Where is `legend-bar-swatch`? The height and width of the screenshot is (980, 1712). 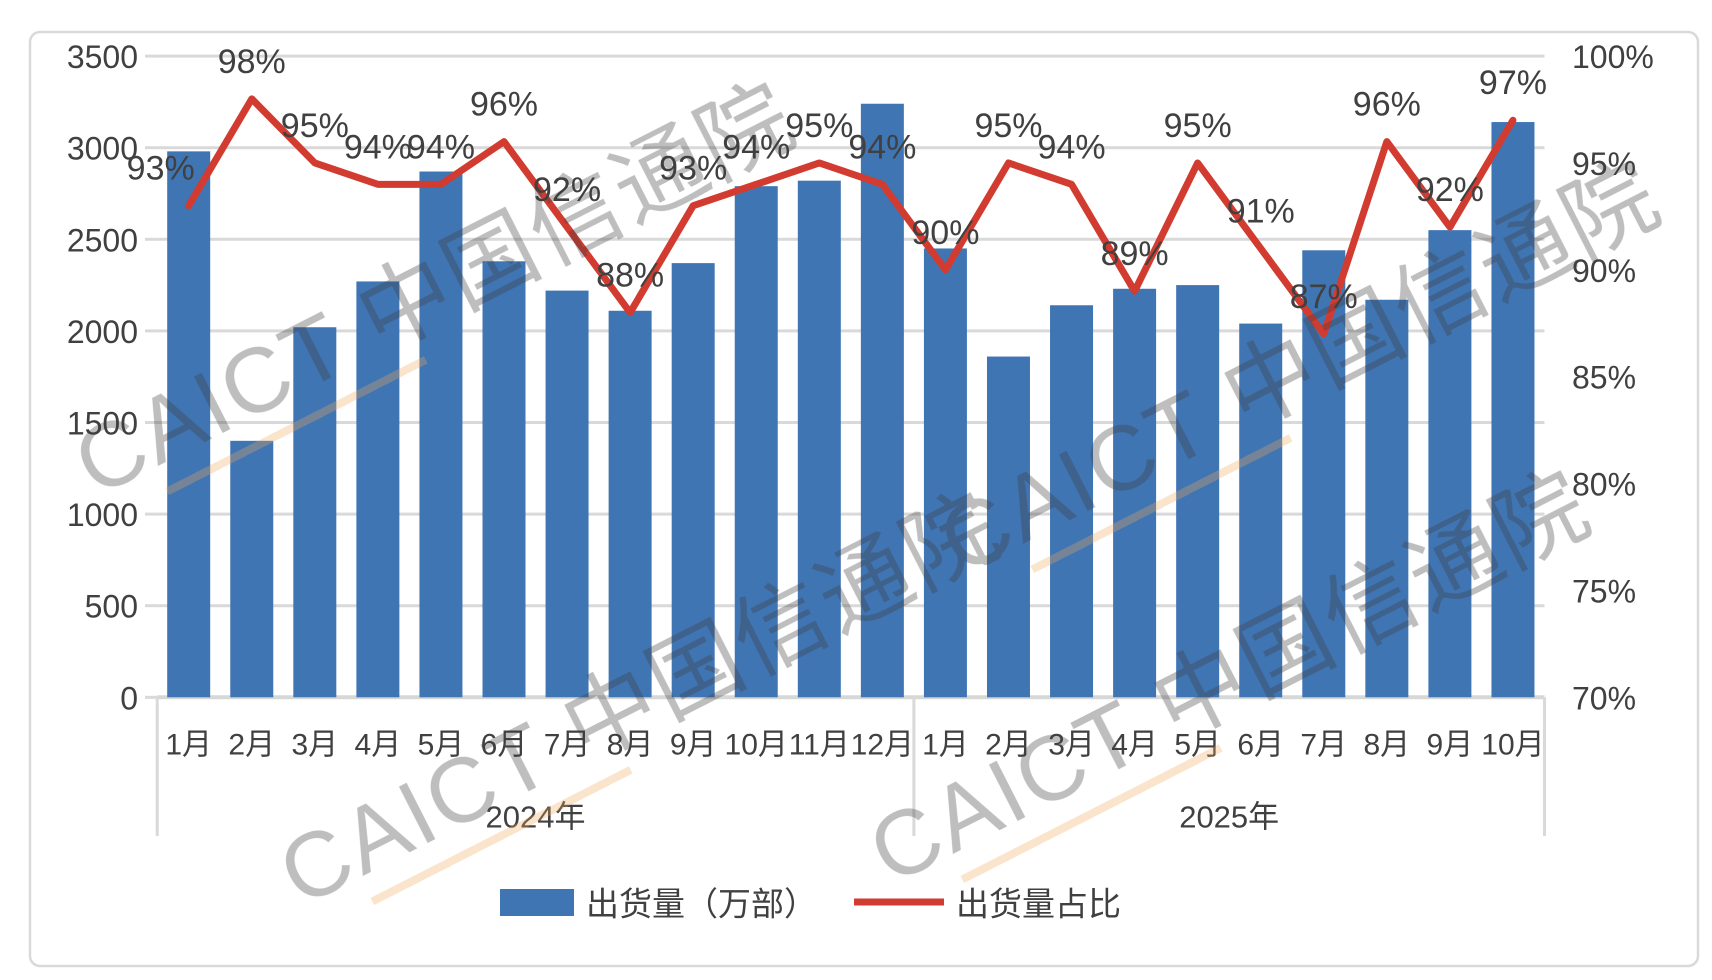 legend-bar-swatch is located at coordinates (537, 902).